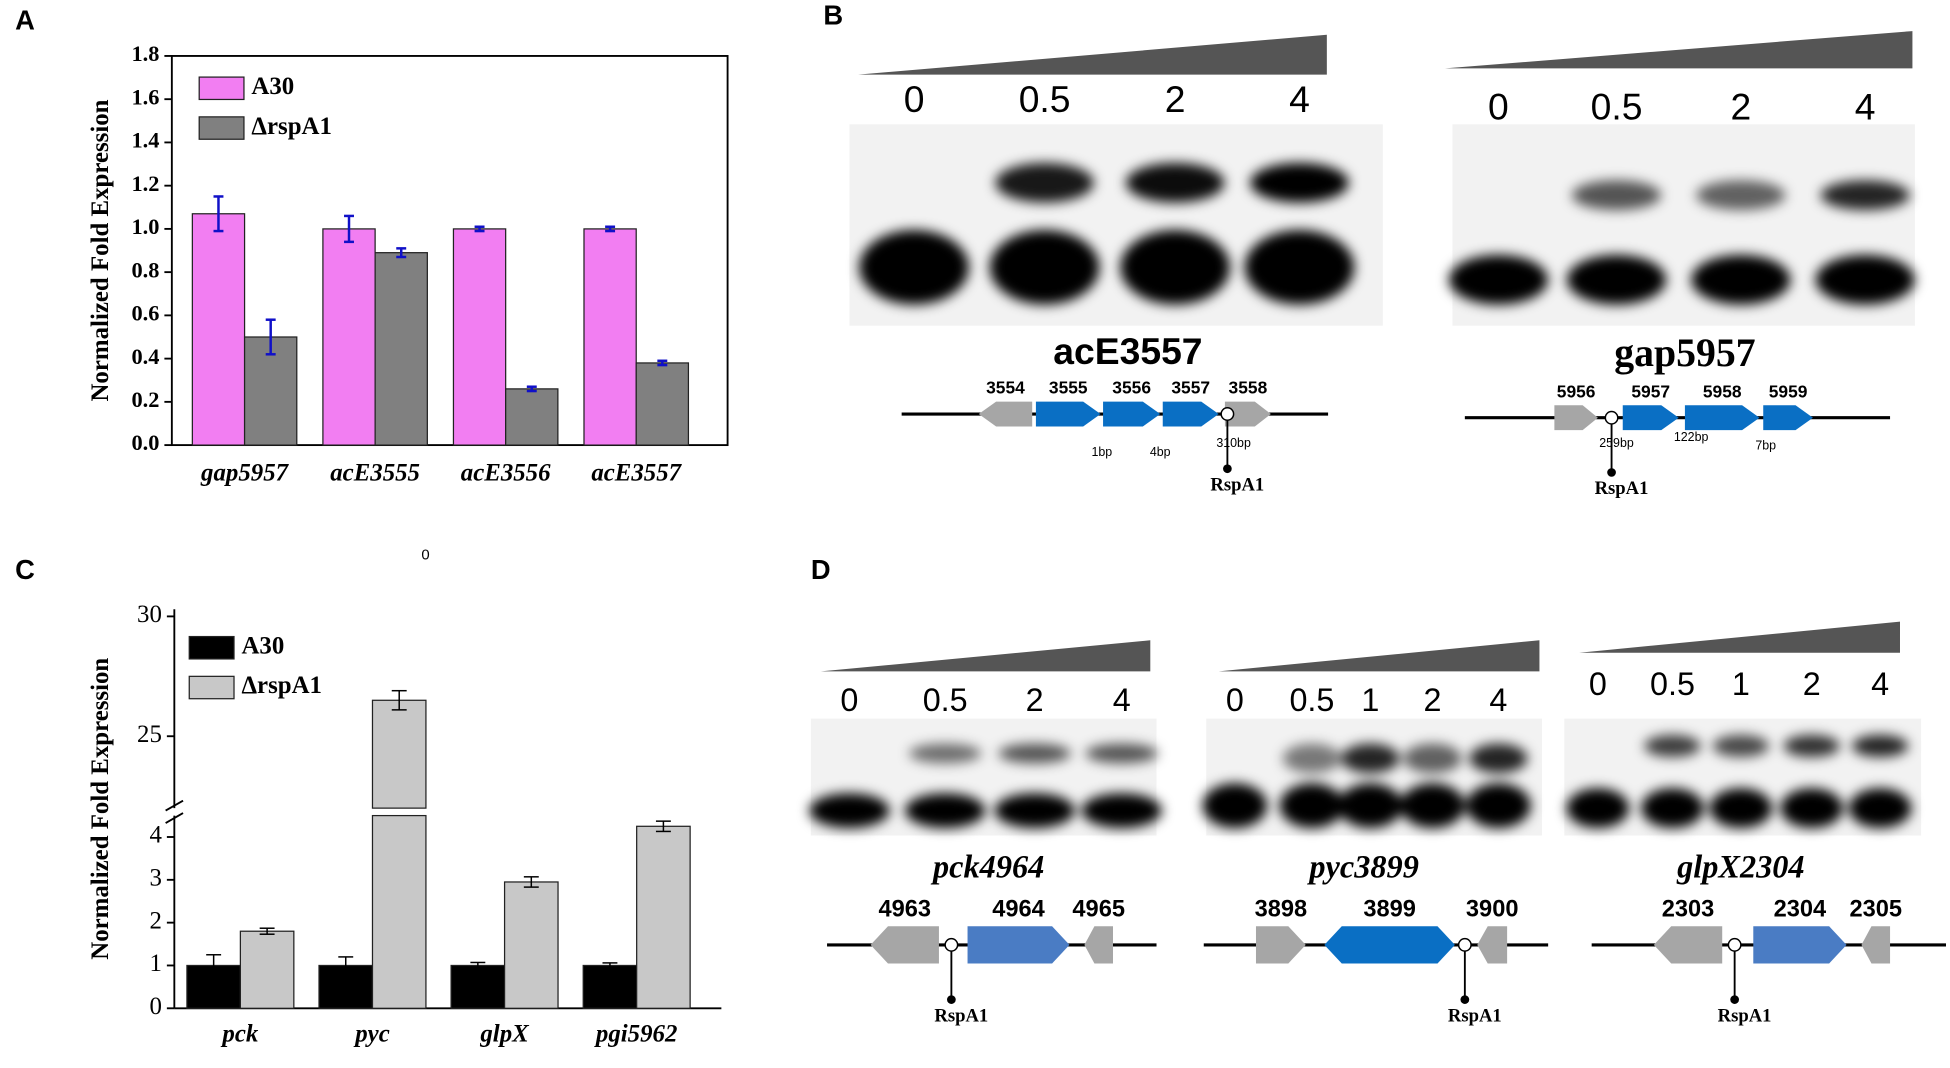  What do you see at coordinates (145, 96) in the screenshot?
I see `y-tick-label: 1.6` at bounding box center [145, 96].